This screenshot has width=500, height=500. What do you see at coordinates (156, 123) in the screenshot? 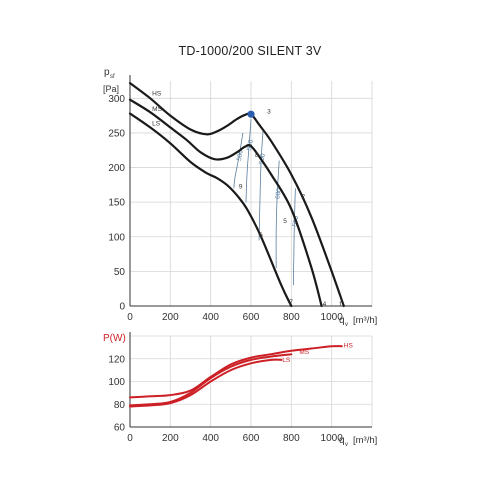
I see `top-curve-label-ls: LS` at bounding box center [156, 123].